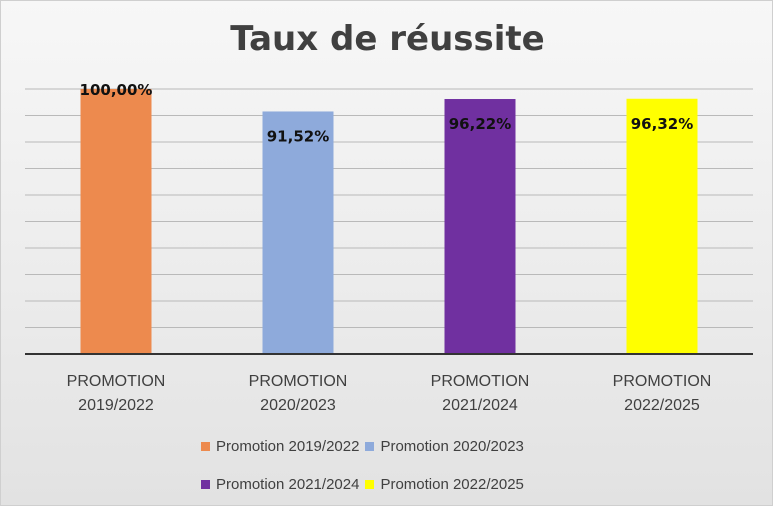 The image size is (773, 507). What do you see at coordinates (387, 39) in the screenshot?
I see `chart-title: Taux de réussite` at bounding box center [387, 39].